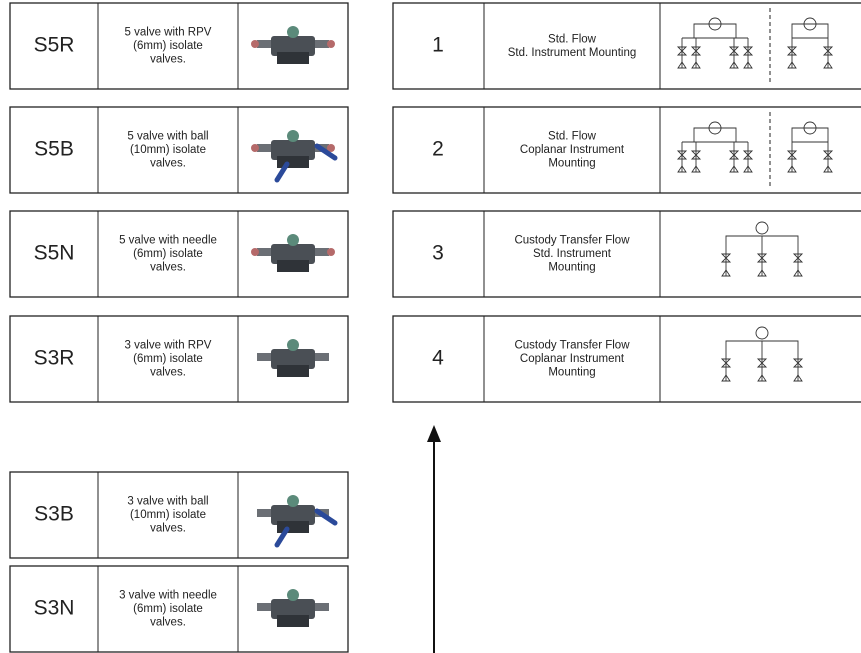 This screenshot has height=653, width=861. Describe the element at coordinates (167, 137) in the screenshot. I see `description-line: 5 valve with ball` at that location.